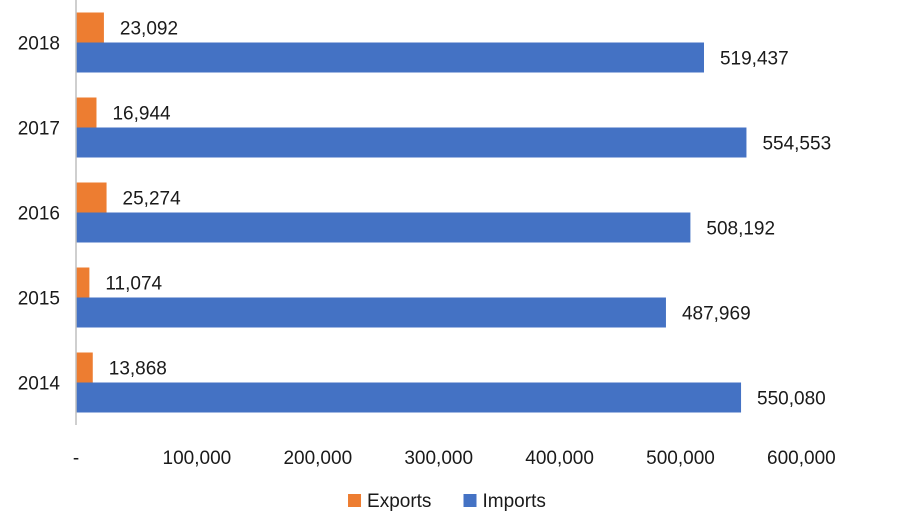 The image size is (905, 521). What do you see at coordinates (39, 384) in the screenshot?
I see `category-label-2014: 2014` at bounding box center [39, 384].